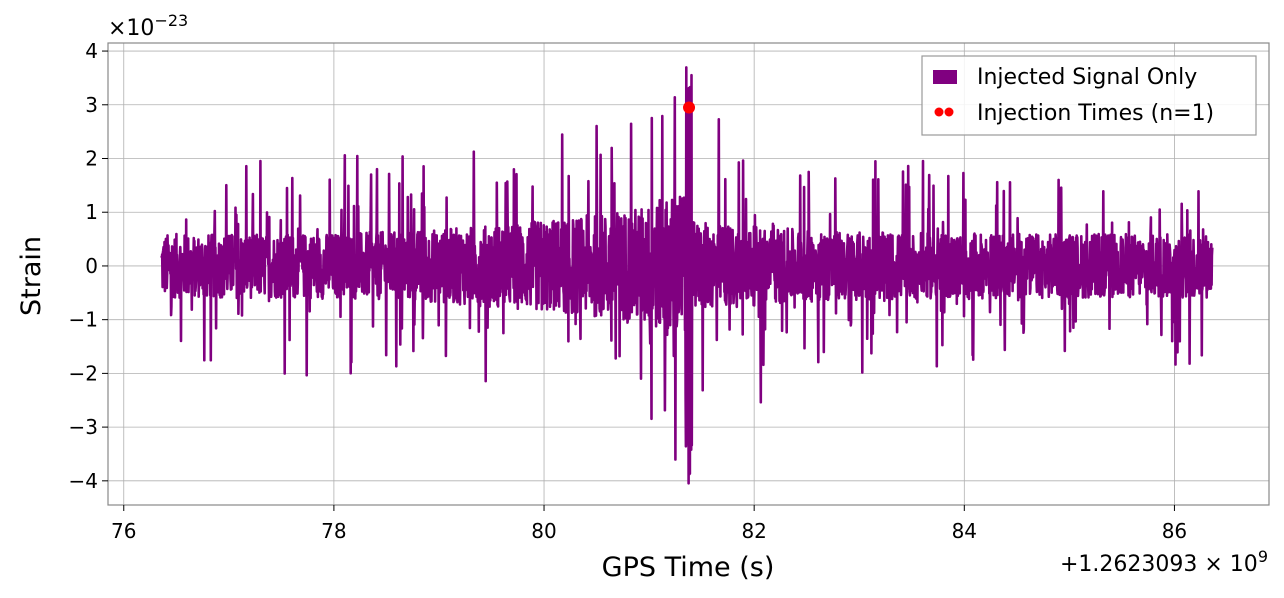 Image resolution: width=1284 pixels, height=598 pixels. I want to click on x-tick-label: 76, so click(123, 531).